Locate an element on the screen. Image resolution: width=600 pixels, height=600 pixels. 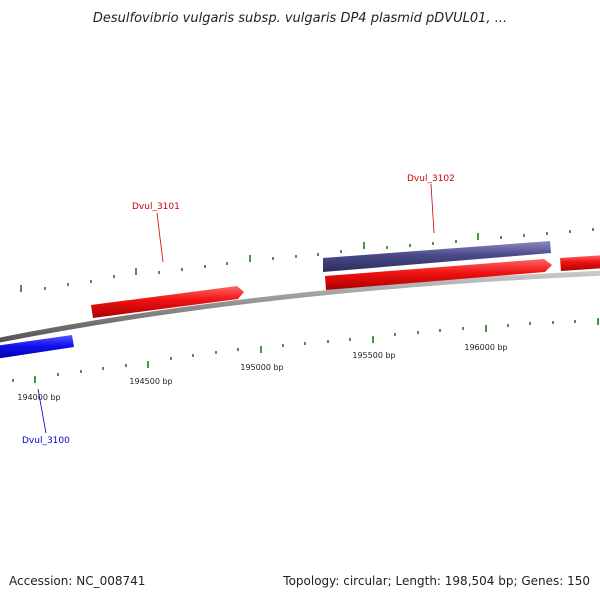
lower-tick-track is located at coordinates (305, 350).